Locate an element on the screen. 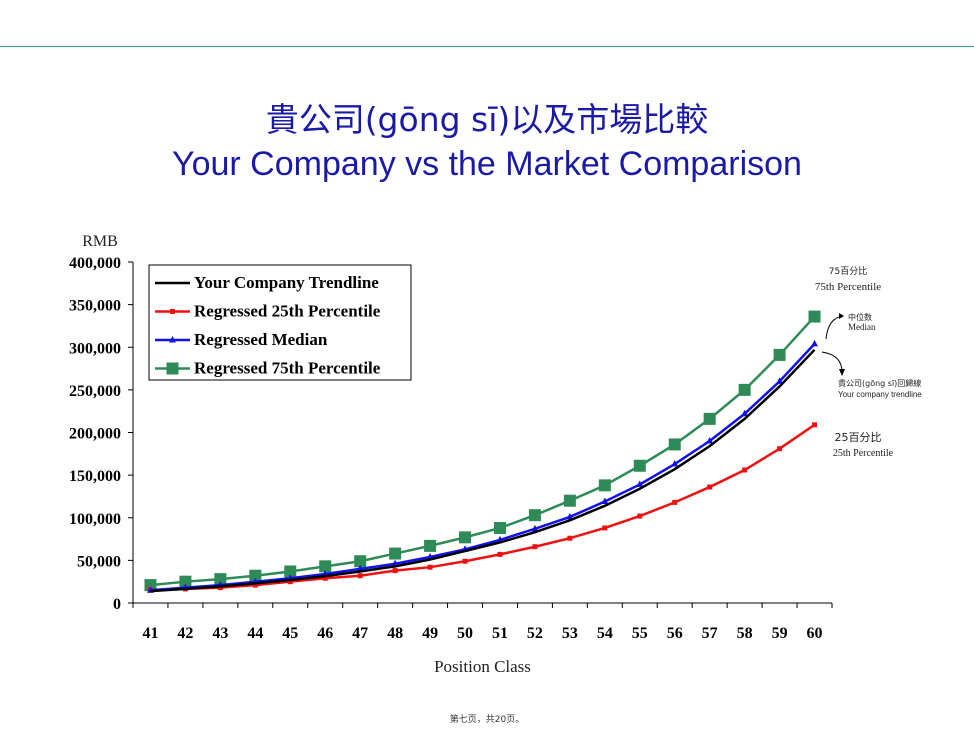 This screenshot has width=974, height=730. annotation-trend-arrowhead is located at coordinates (842, 372).